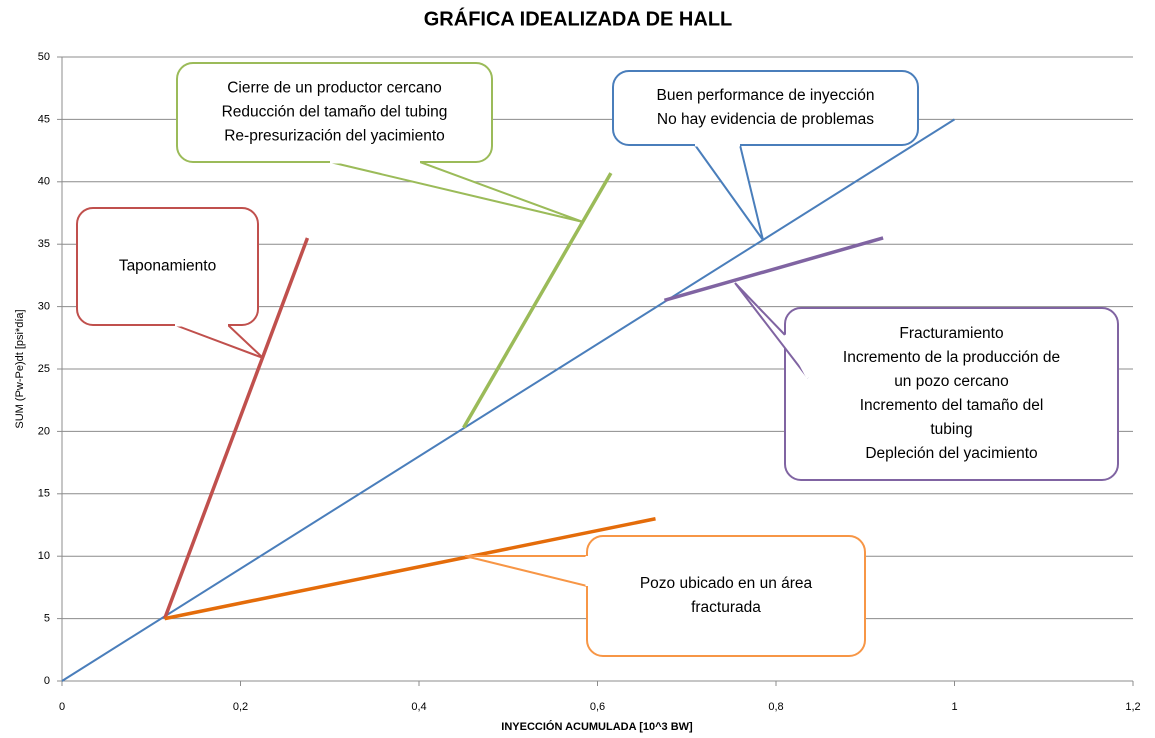 Image resolution: width=1155 pixels, height=738 pixels. What do you see at coordinates (954, 707) in the screenshot?
I see `x-tick-label: 1` at bounding box center [954, 707].